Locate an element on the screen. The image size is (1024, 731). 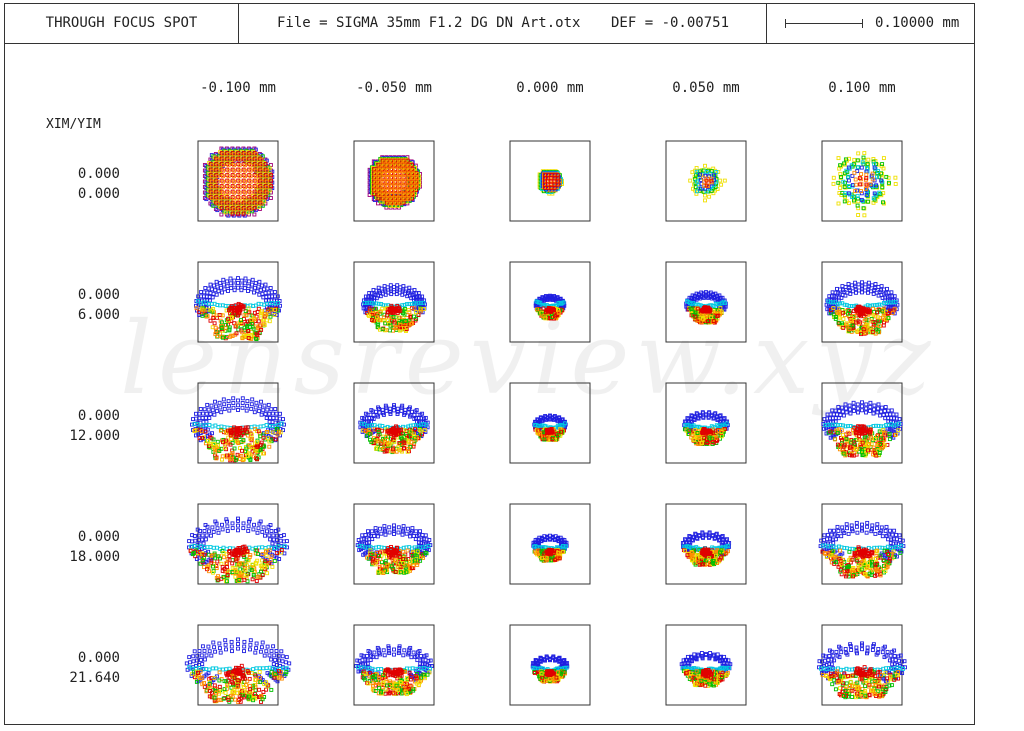
scale-bar is located at coordinates (824, 23).